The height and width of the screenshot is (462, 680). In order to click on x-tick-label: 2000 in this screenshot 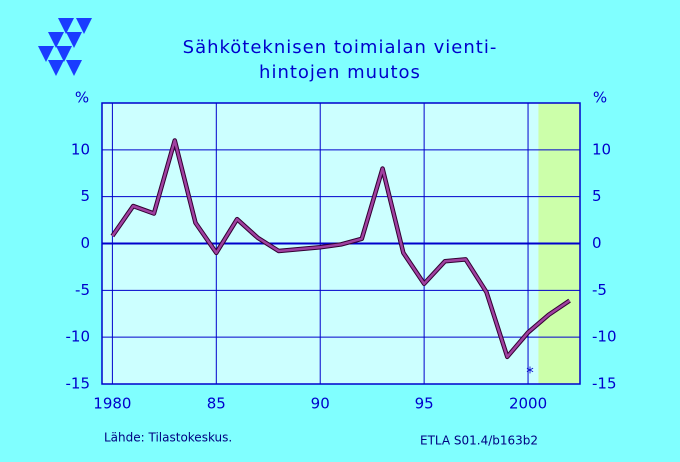, I will do `click(528, 404)`.